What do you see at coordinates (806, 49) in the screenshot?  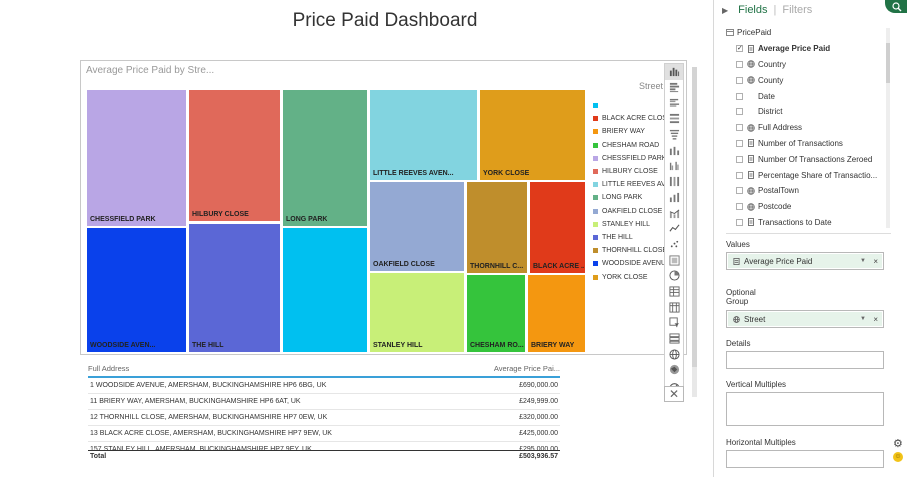 I see `field-item: ✓ Average Price Paid` at bounding box center [806, 49].